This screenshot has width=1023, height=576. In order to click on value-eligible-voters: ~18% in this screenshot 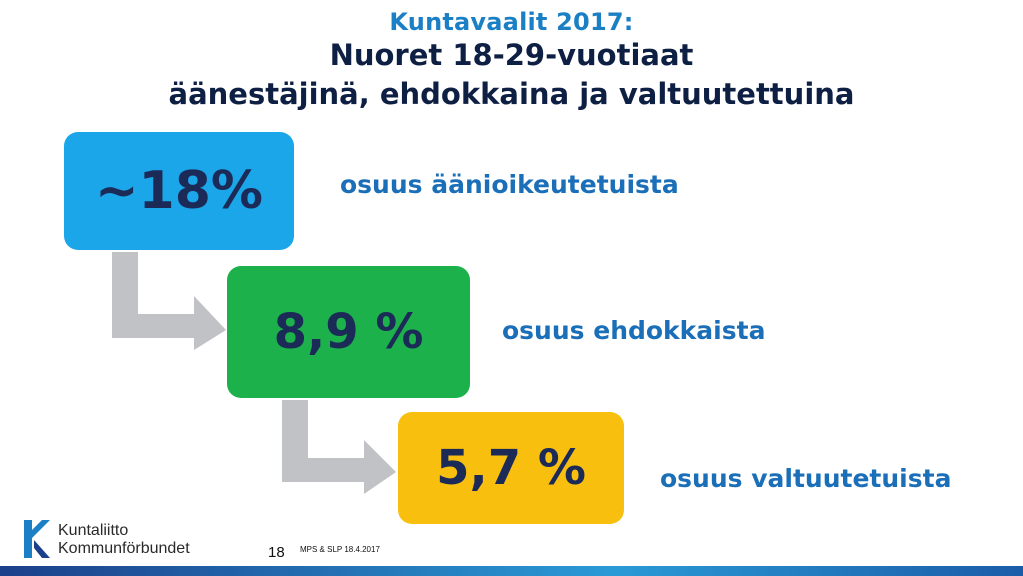, I will do `click(179, 191)`.